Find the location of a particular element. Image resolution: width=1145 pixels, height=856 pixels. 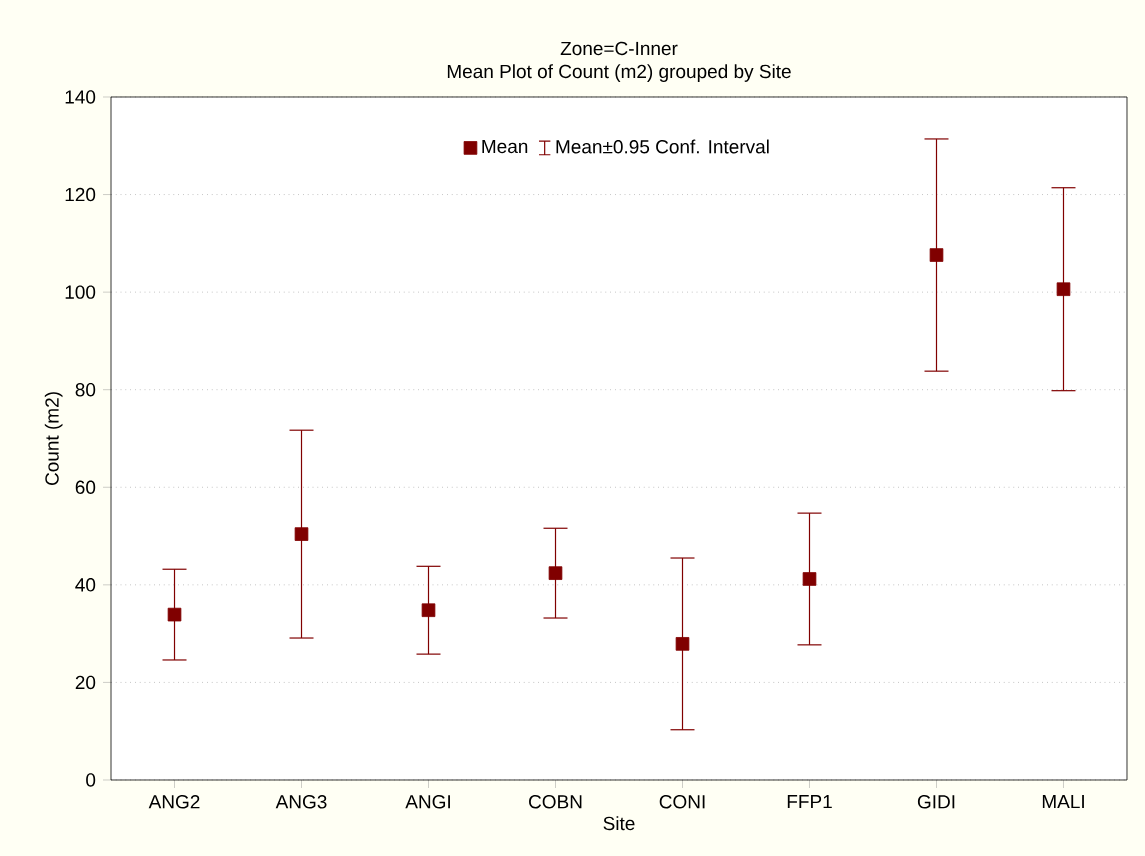

y-tick-label: 80 is located at coordinates (85, 389).